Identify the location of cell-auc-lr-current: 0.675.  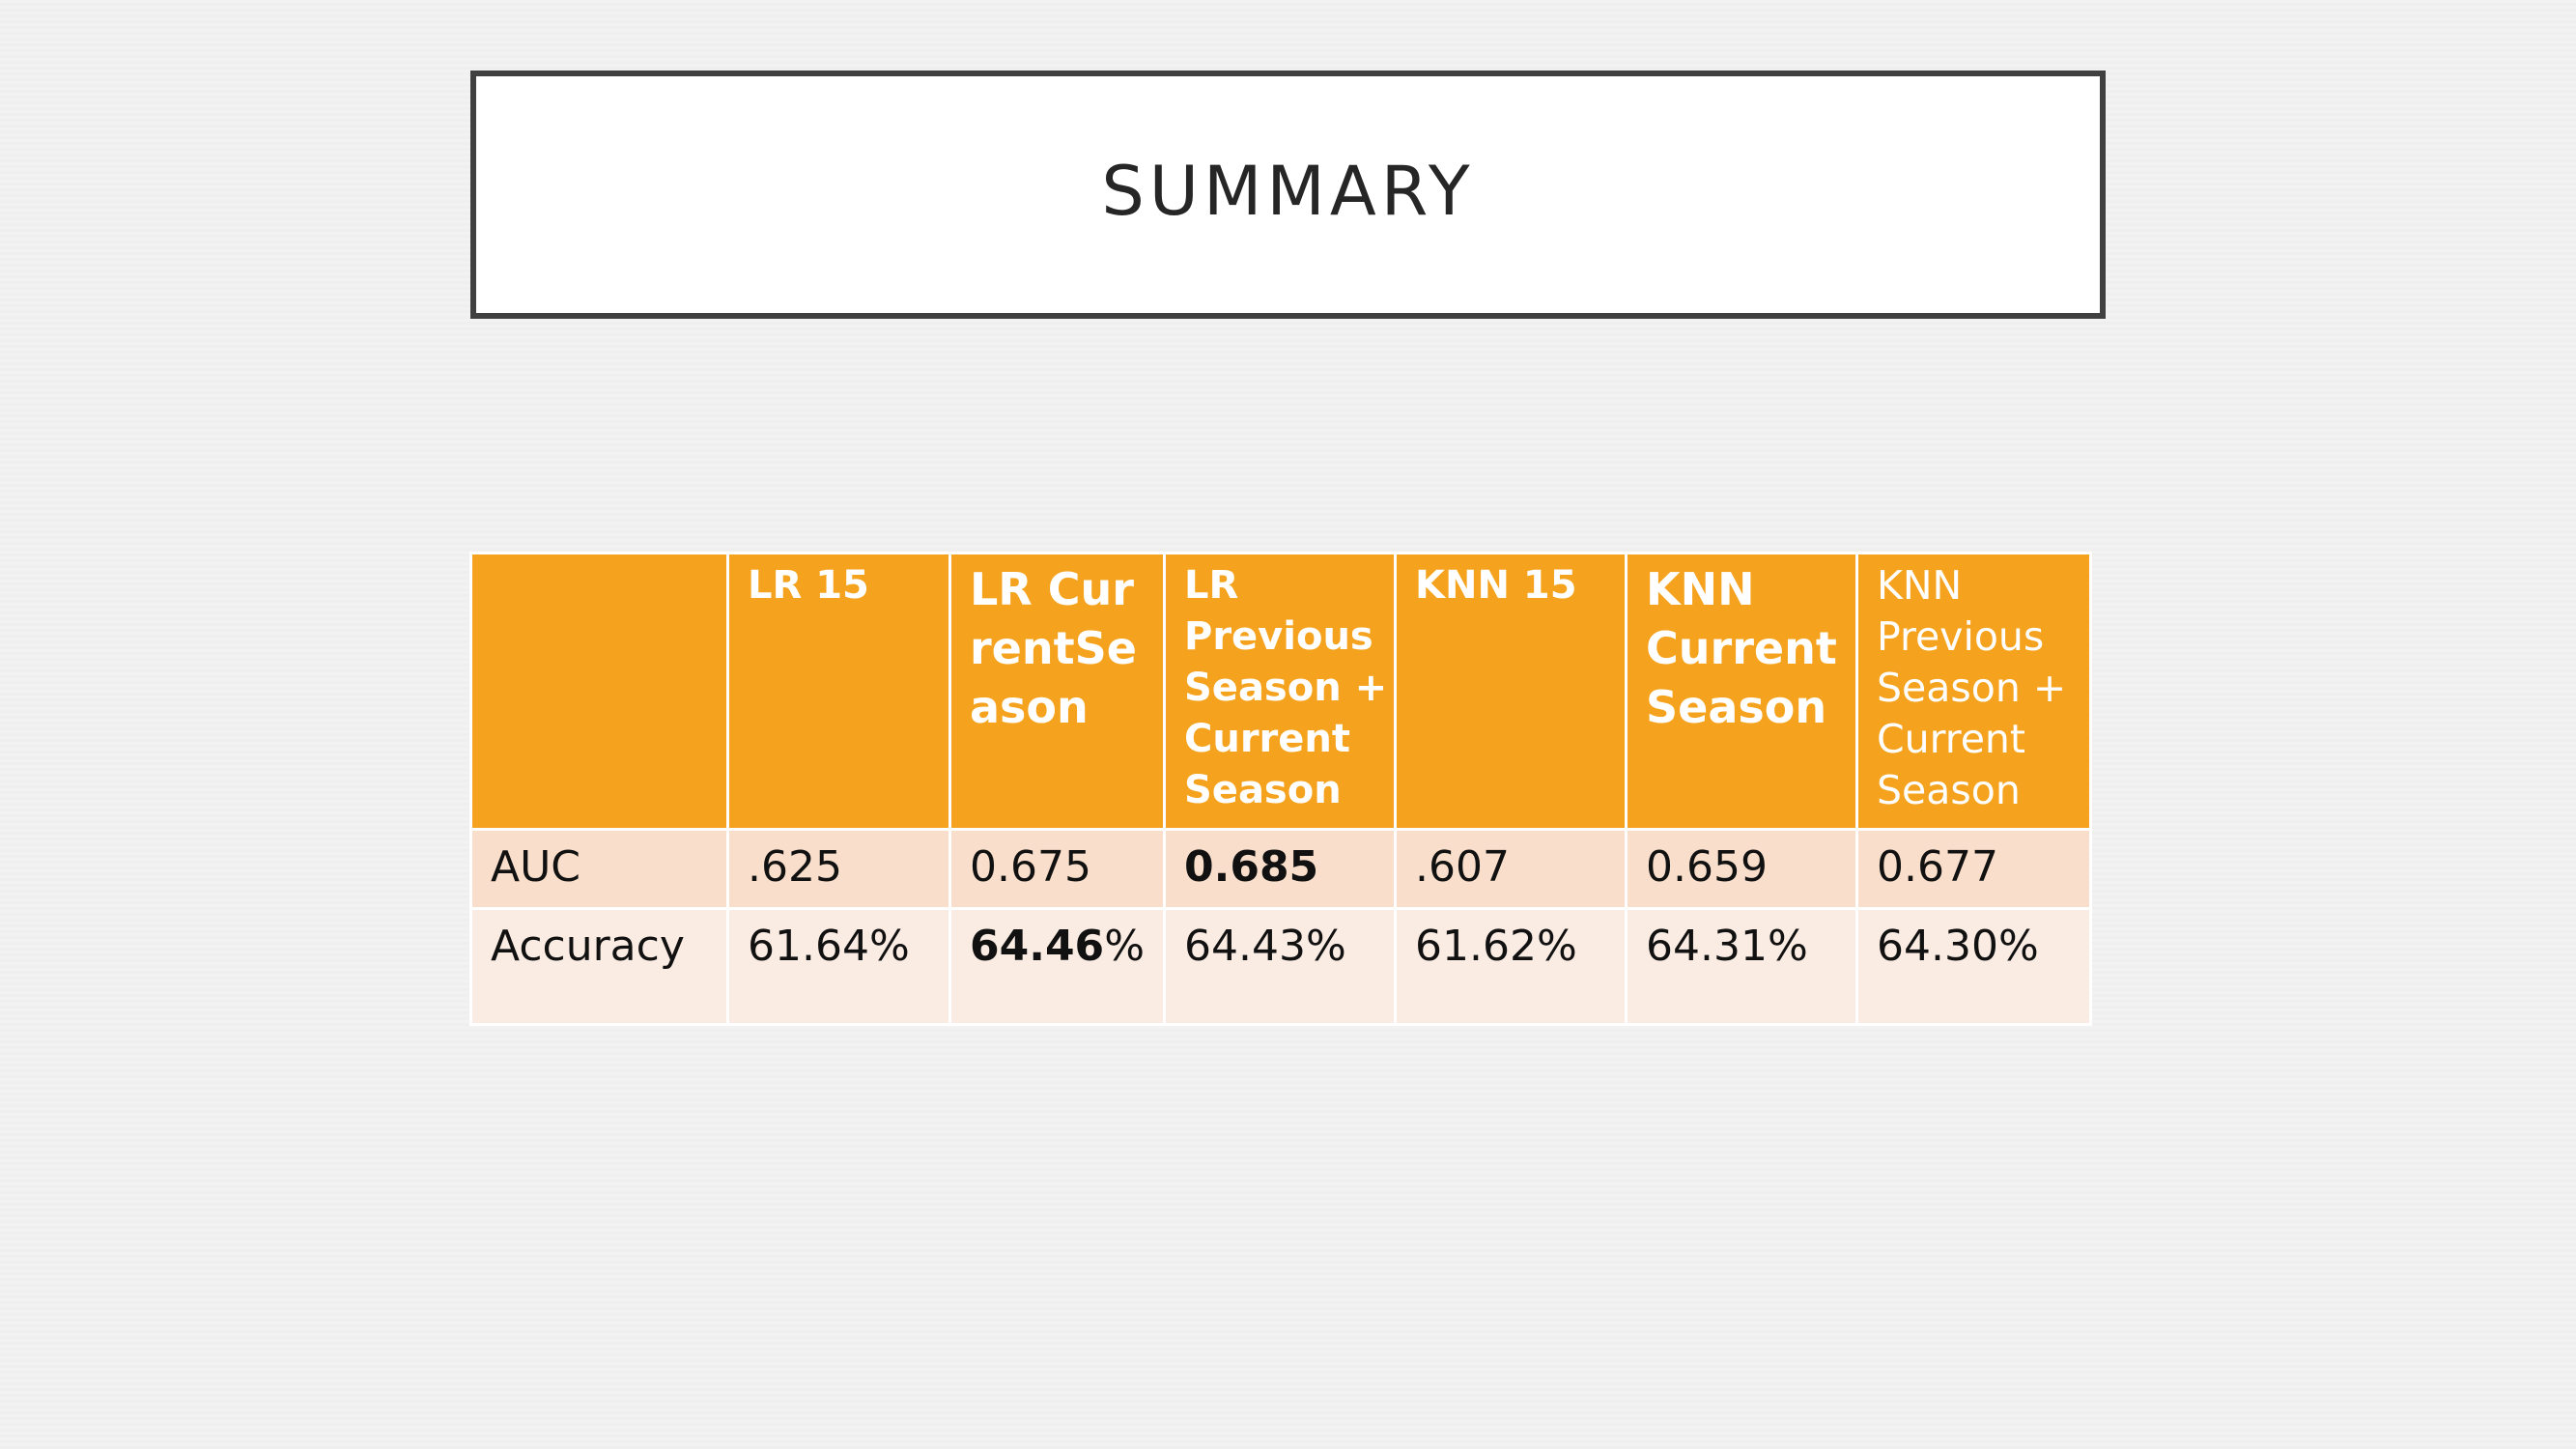
(1057, 869).